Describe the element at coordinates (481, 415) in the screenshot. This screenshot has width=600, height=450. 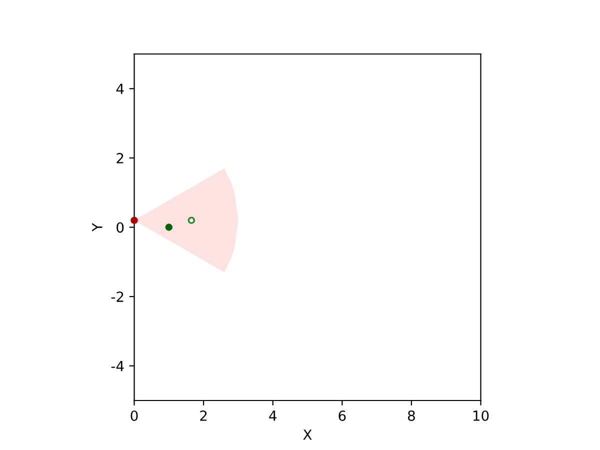
I see `x-tick-label: 10` at that location.